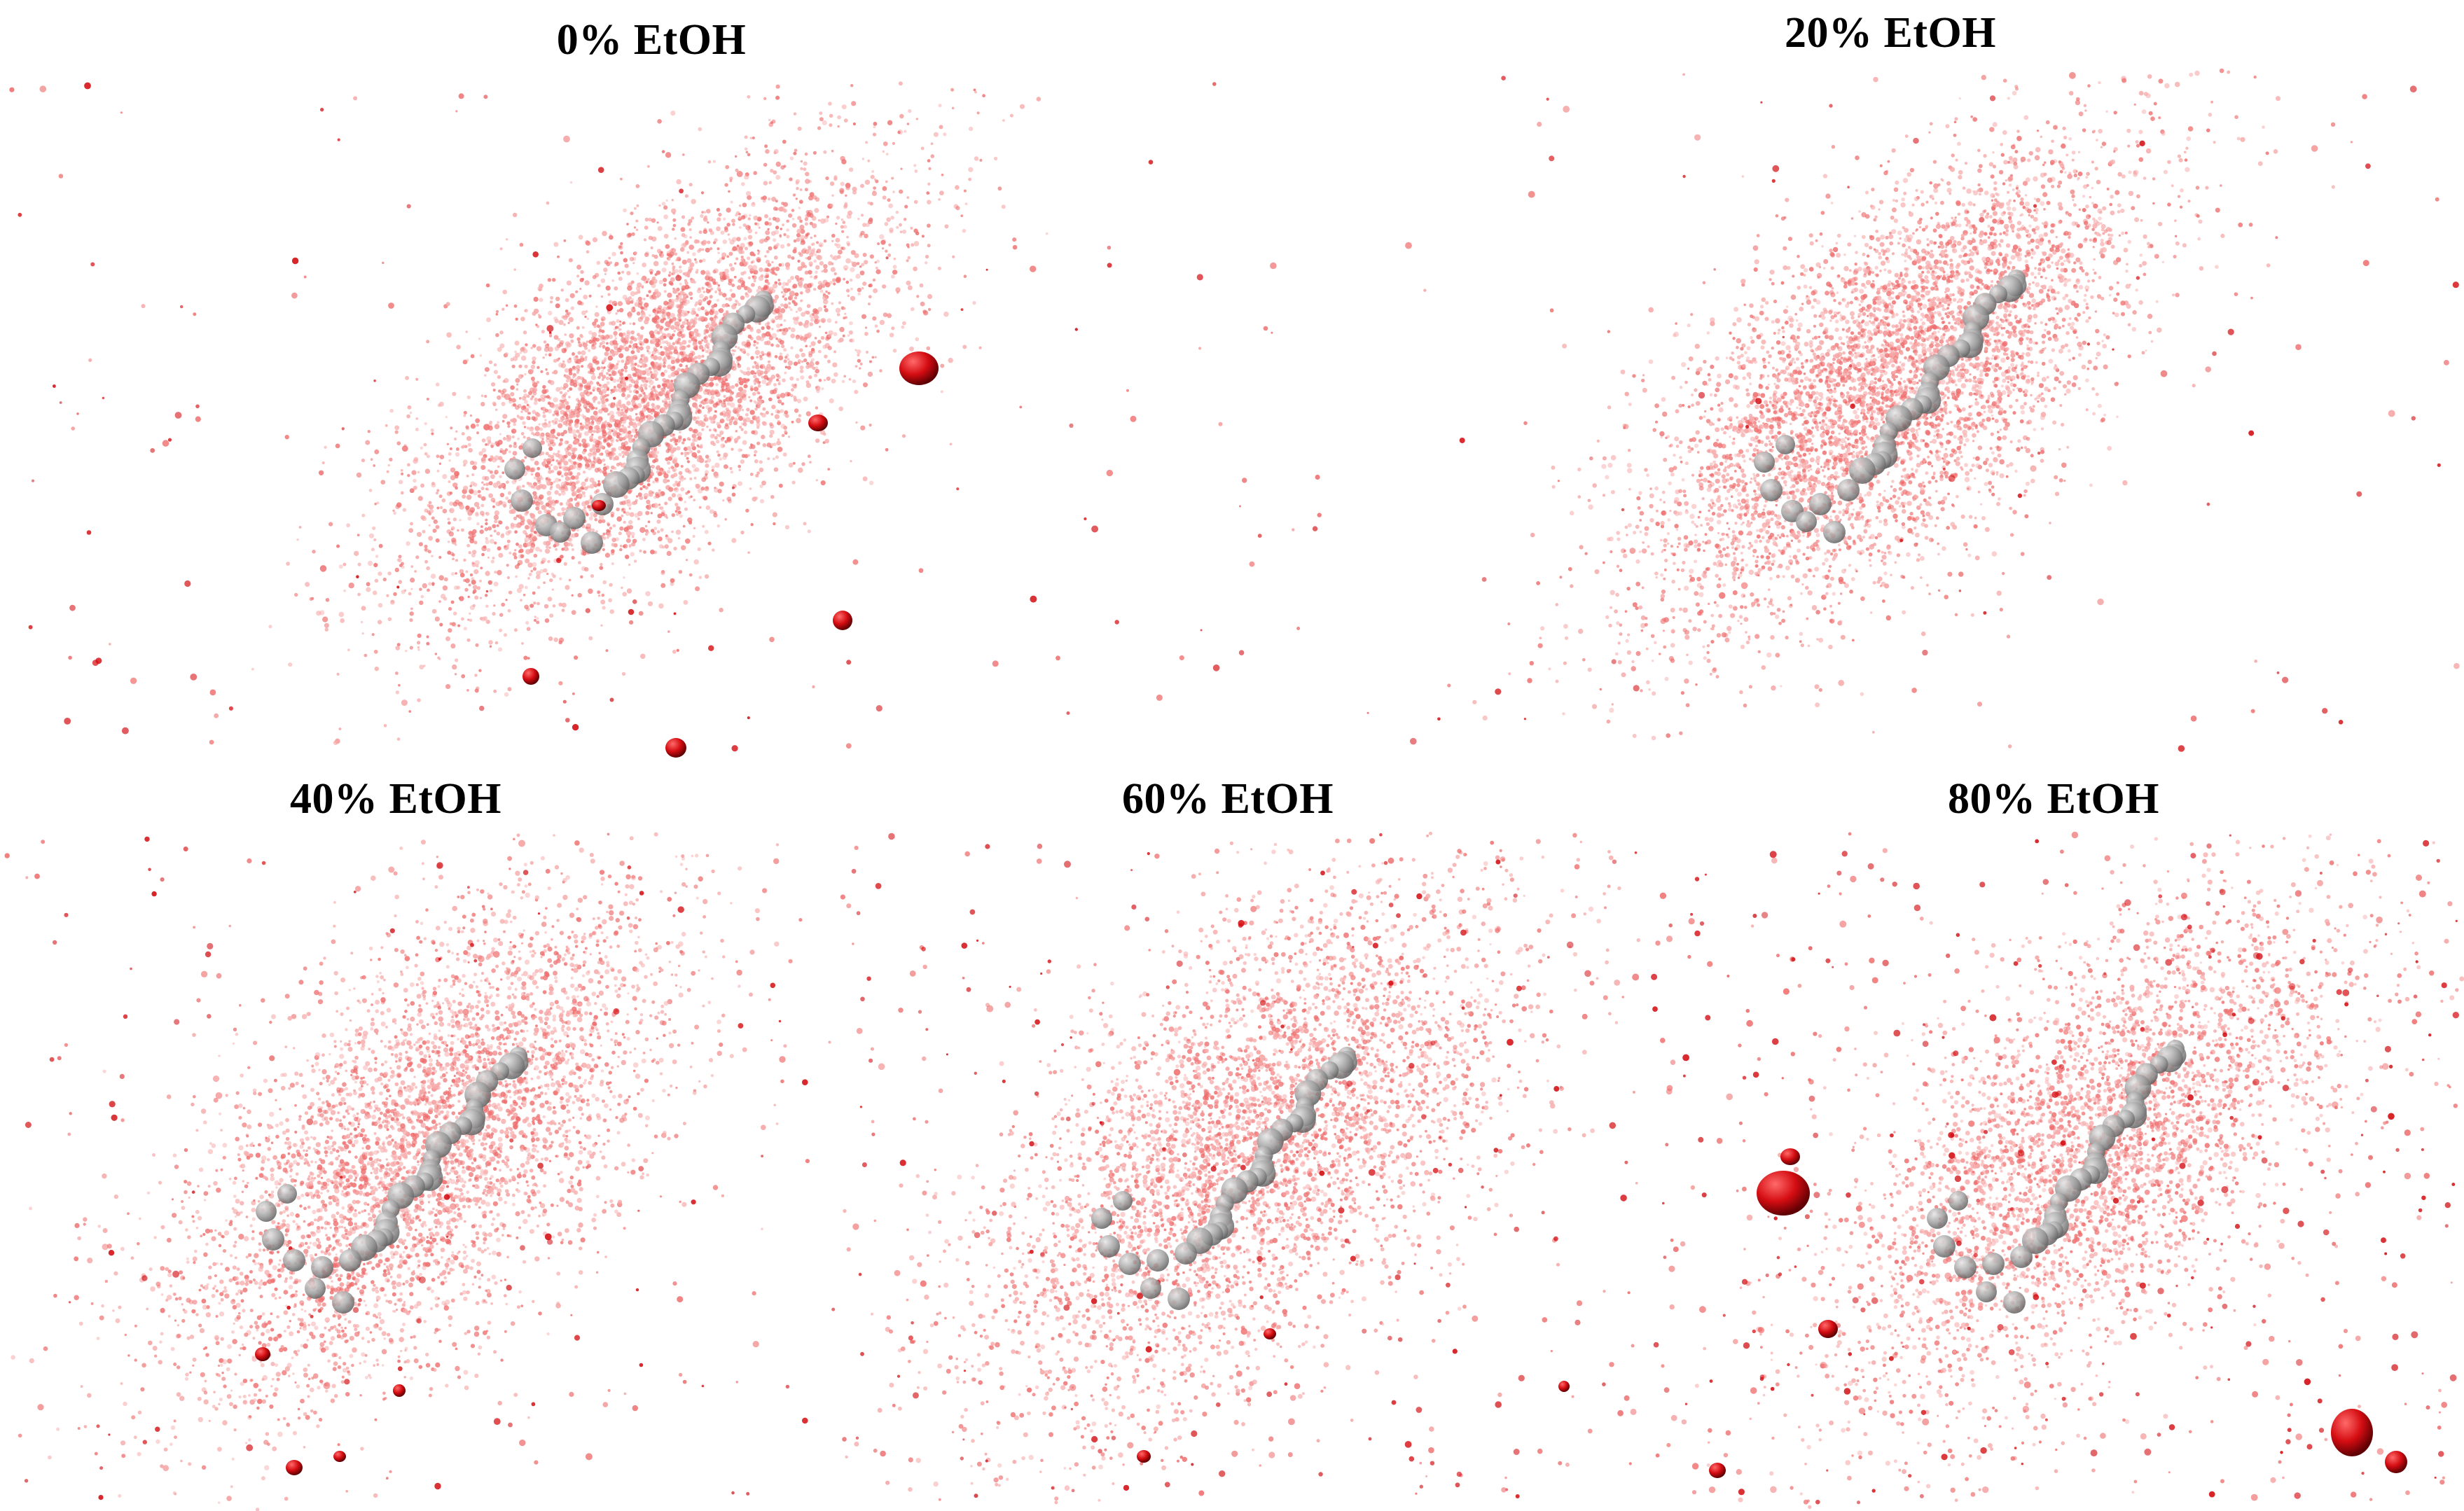 Image resolution: width=2464 pixels, height=1511 pixels. Describe the element at coordinates (395, 799) in the screenshot. I see `panel-title: 40% EtOH` at that location.